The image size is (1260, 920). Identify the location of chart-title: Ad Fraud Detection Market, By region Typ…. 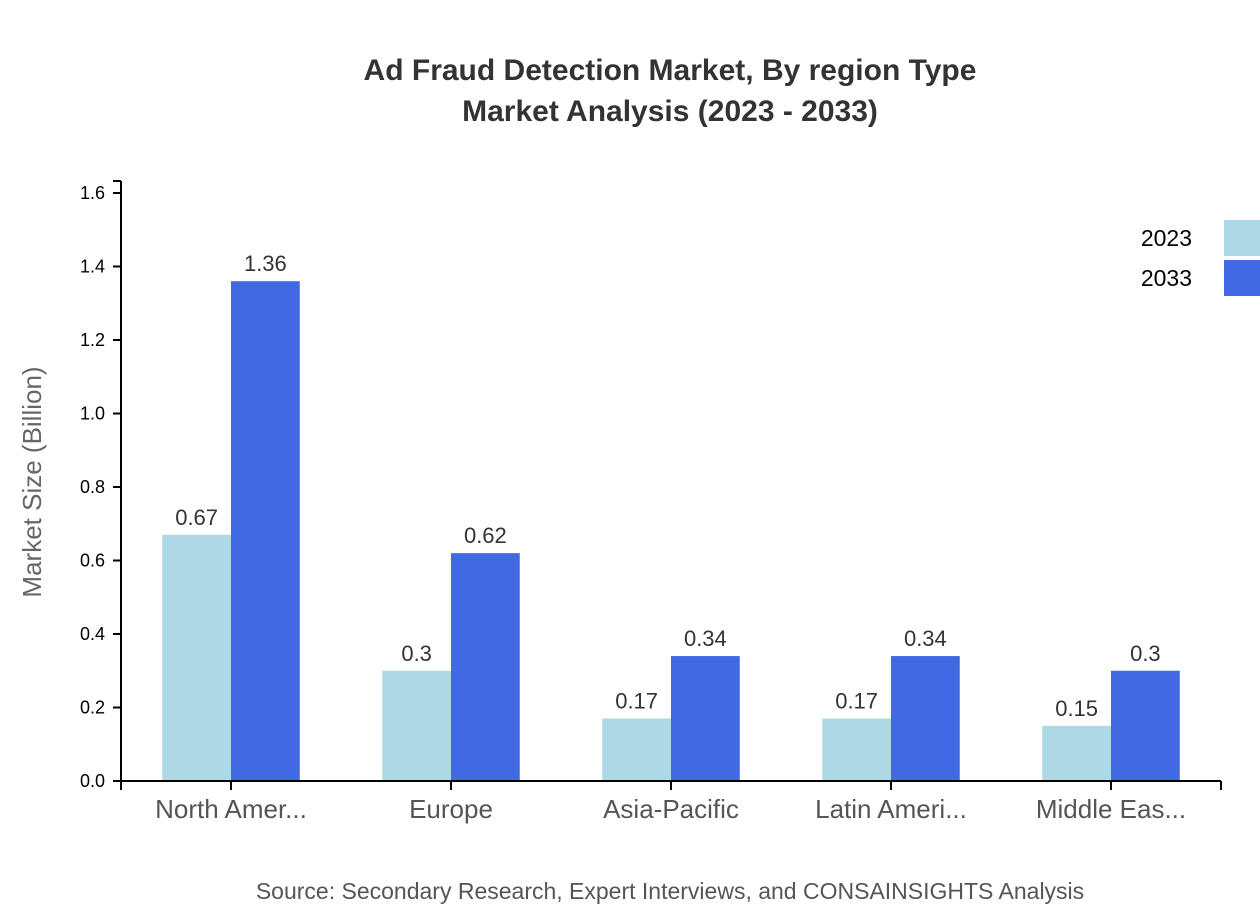
(630, 91).